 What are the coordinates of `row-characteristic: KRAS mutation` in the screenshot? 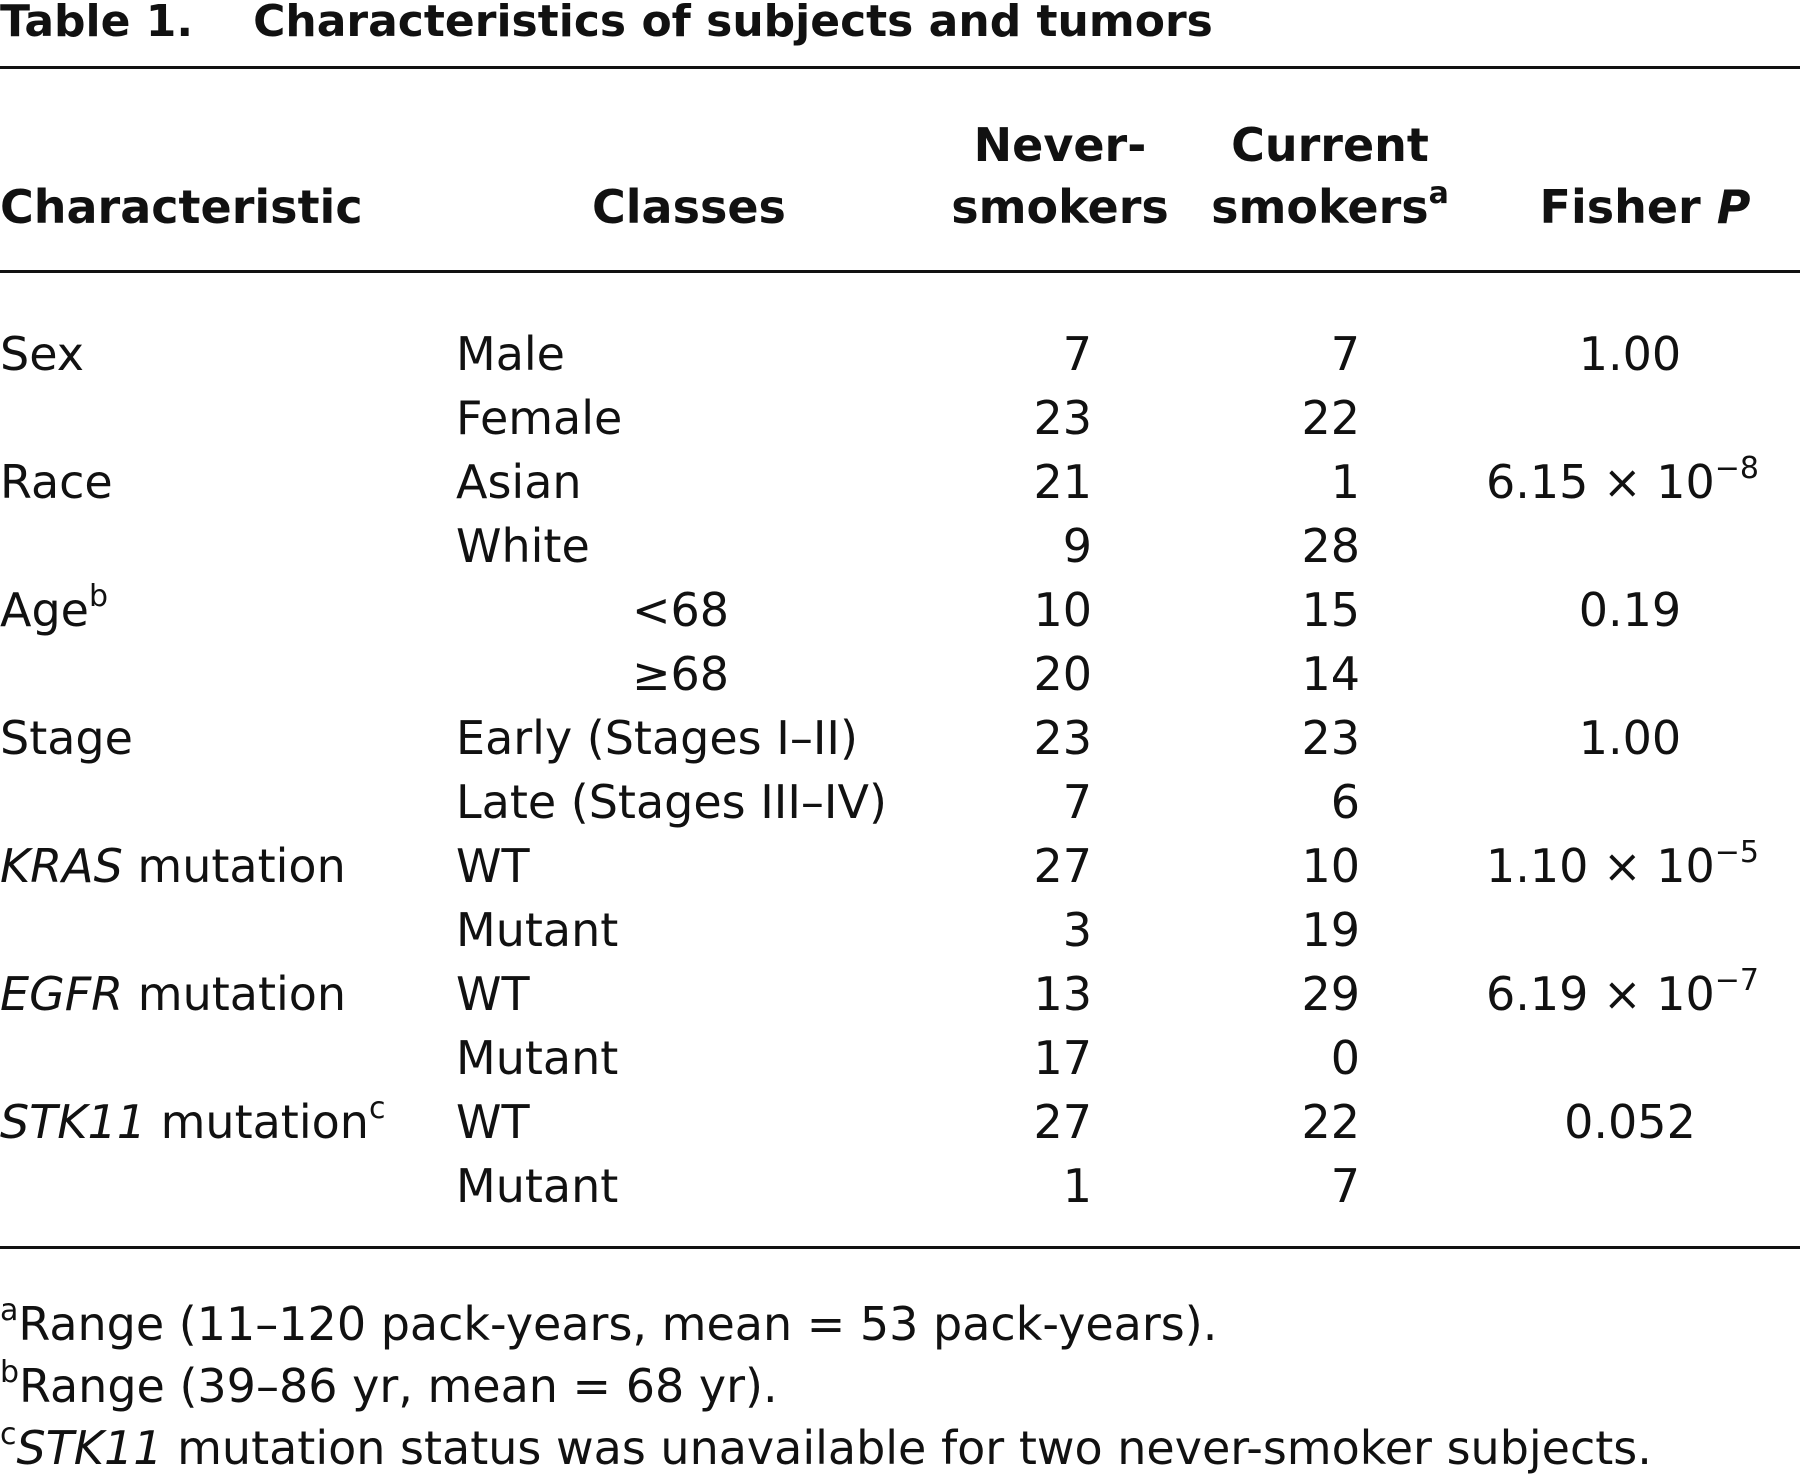 It's located at (173, 866).